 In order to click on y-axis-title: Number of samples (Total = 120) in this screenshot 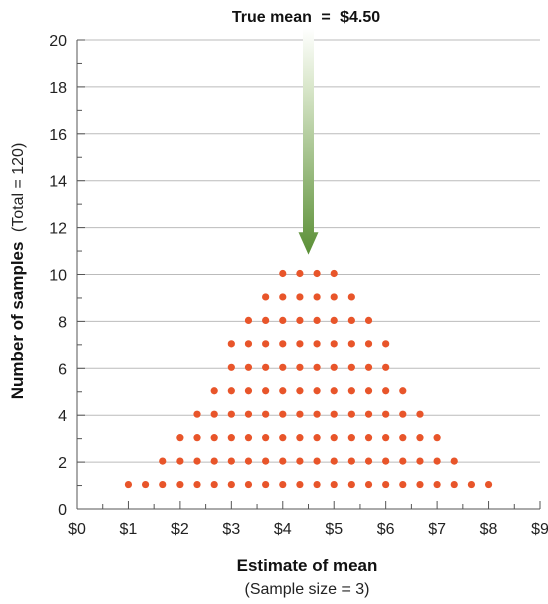, I will do `click(17, 271)`.